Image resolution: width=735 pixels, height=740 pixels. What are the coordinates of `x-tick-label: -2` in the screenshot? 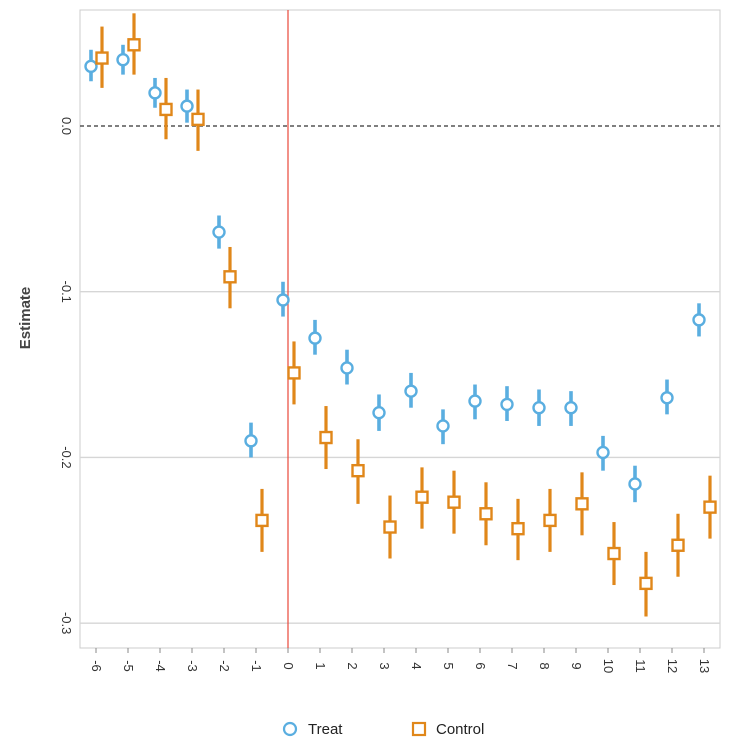 It's located at (224, 666).